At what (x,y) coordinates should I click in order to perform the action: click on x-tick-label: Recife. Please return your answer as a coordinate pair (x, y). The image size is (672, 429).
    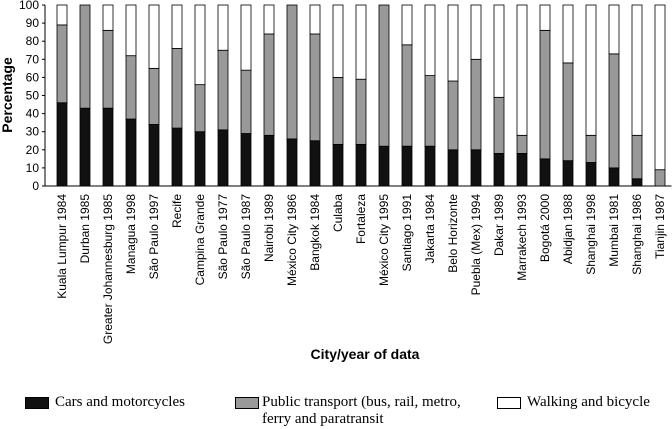
    Looking at the image, I should click on (177, 211).